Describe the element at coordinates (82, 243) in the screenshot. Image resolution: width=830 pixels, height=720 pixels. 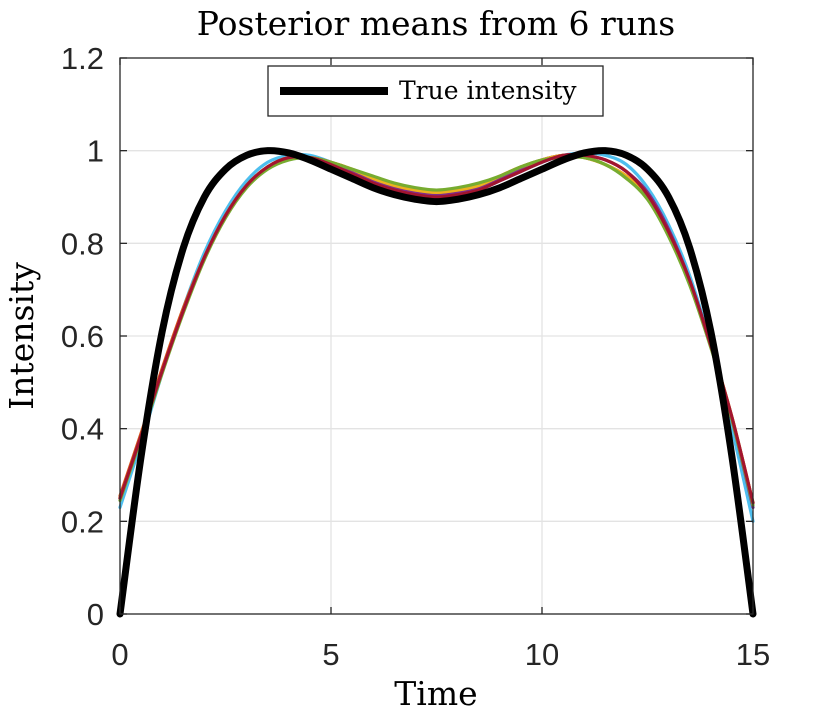
I see `y-tick-label: 0.8` at that location.